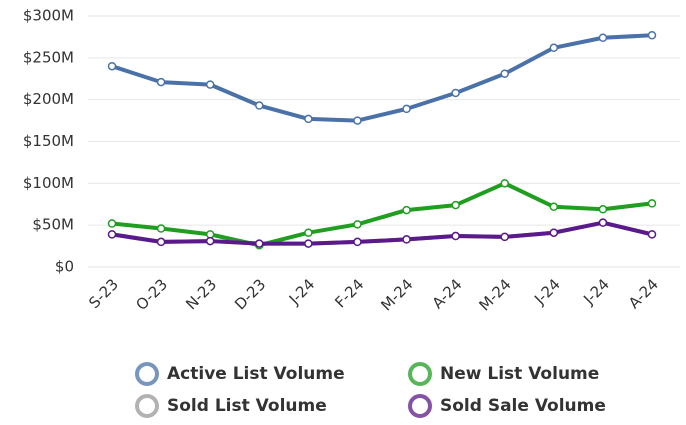  I want to click on y-tick-label: $100M, so click(48, 183).